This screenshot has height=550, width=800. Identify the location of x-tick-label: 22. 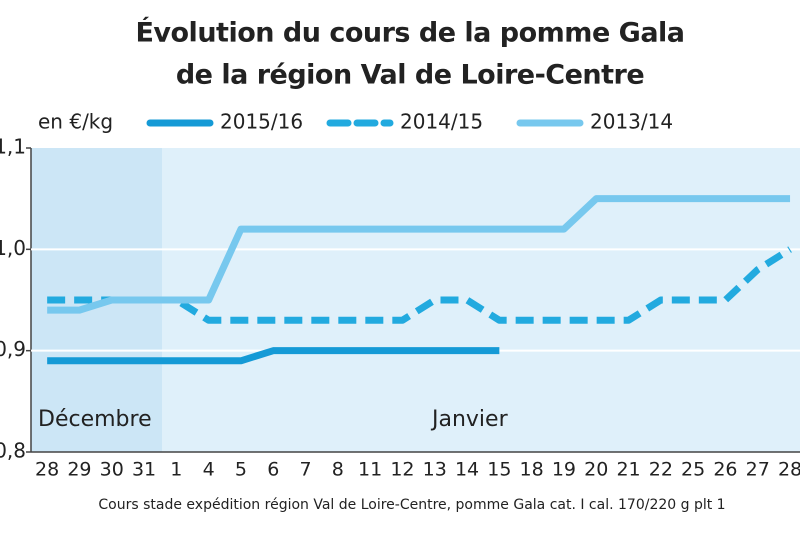
(661, 470).